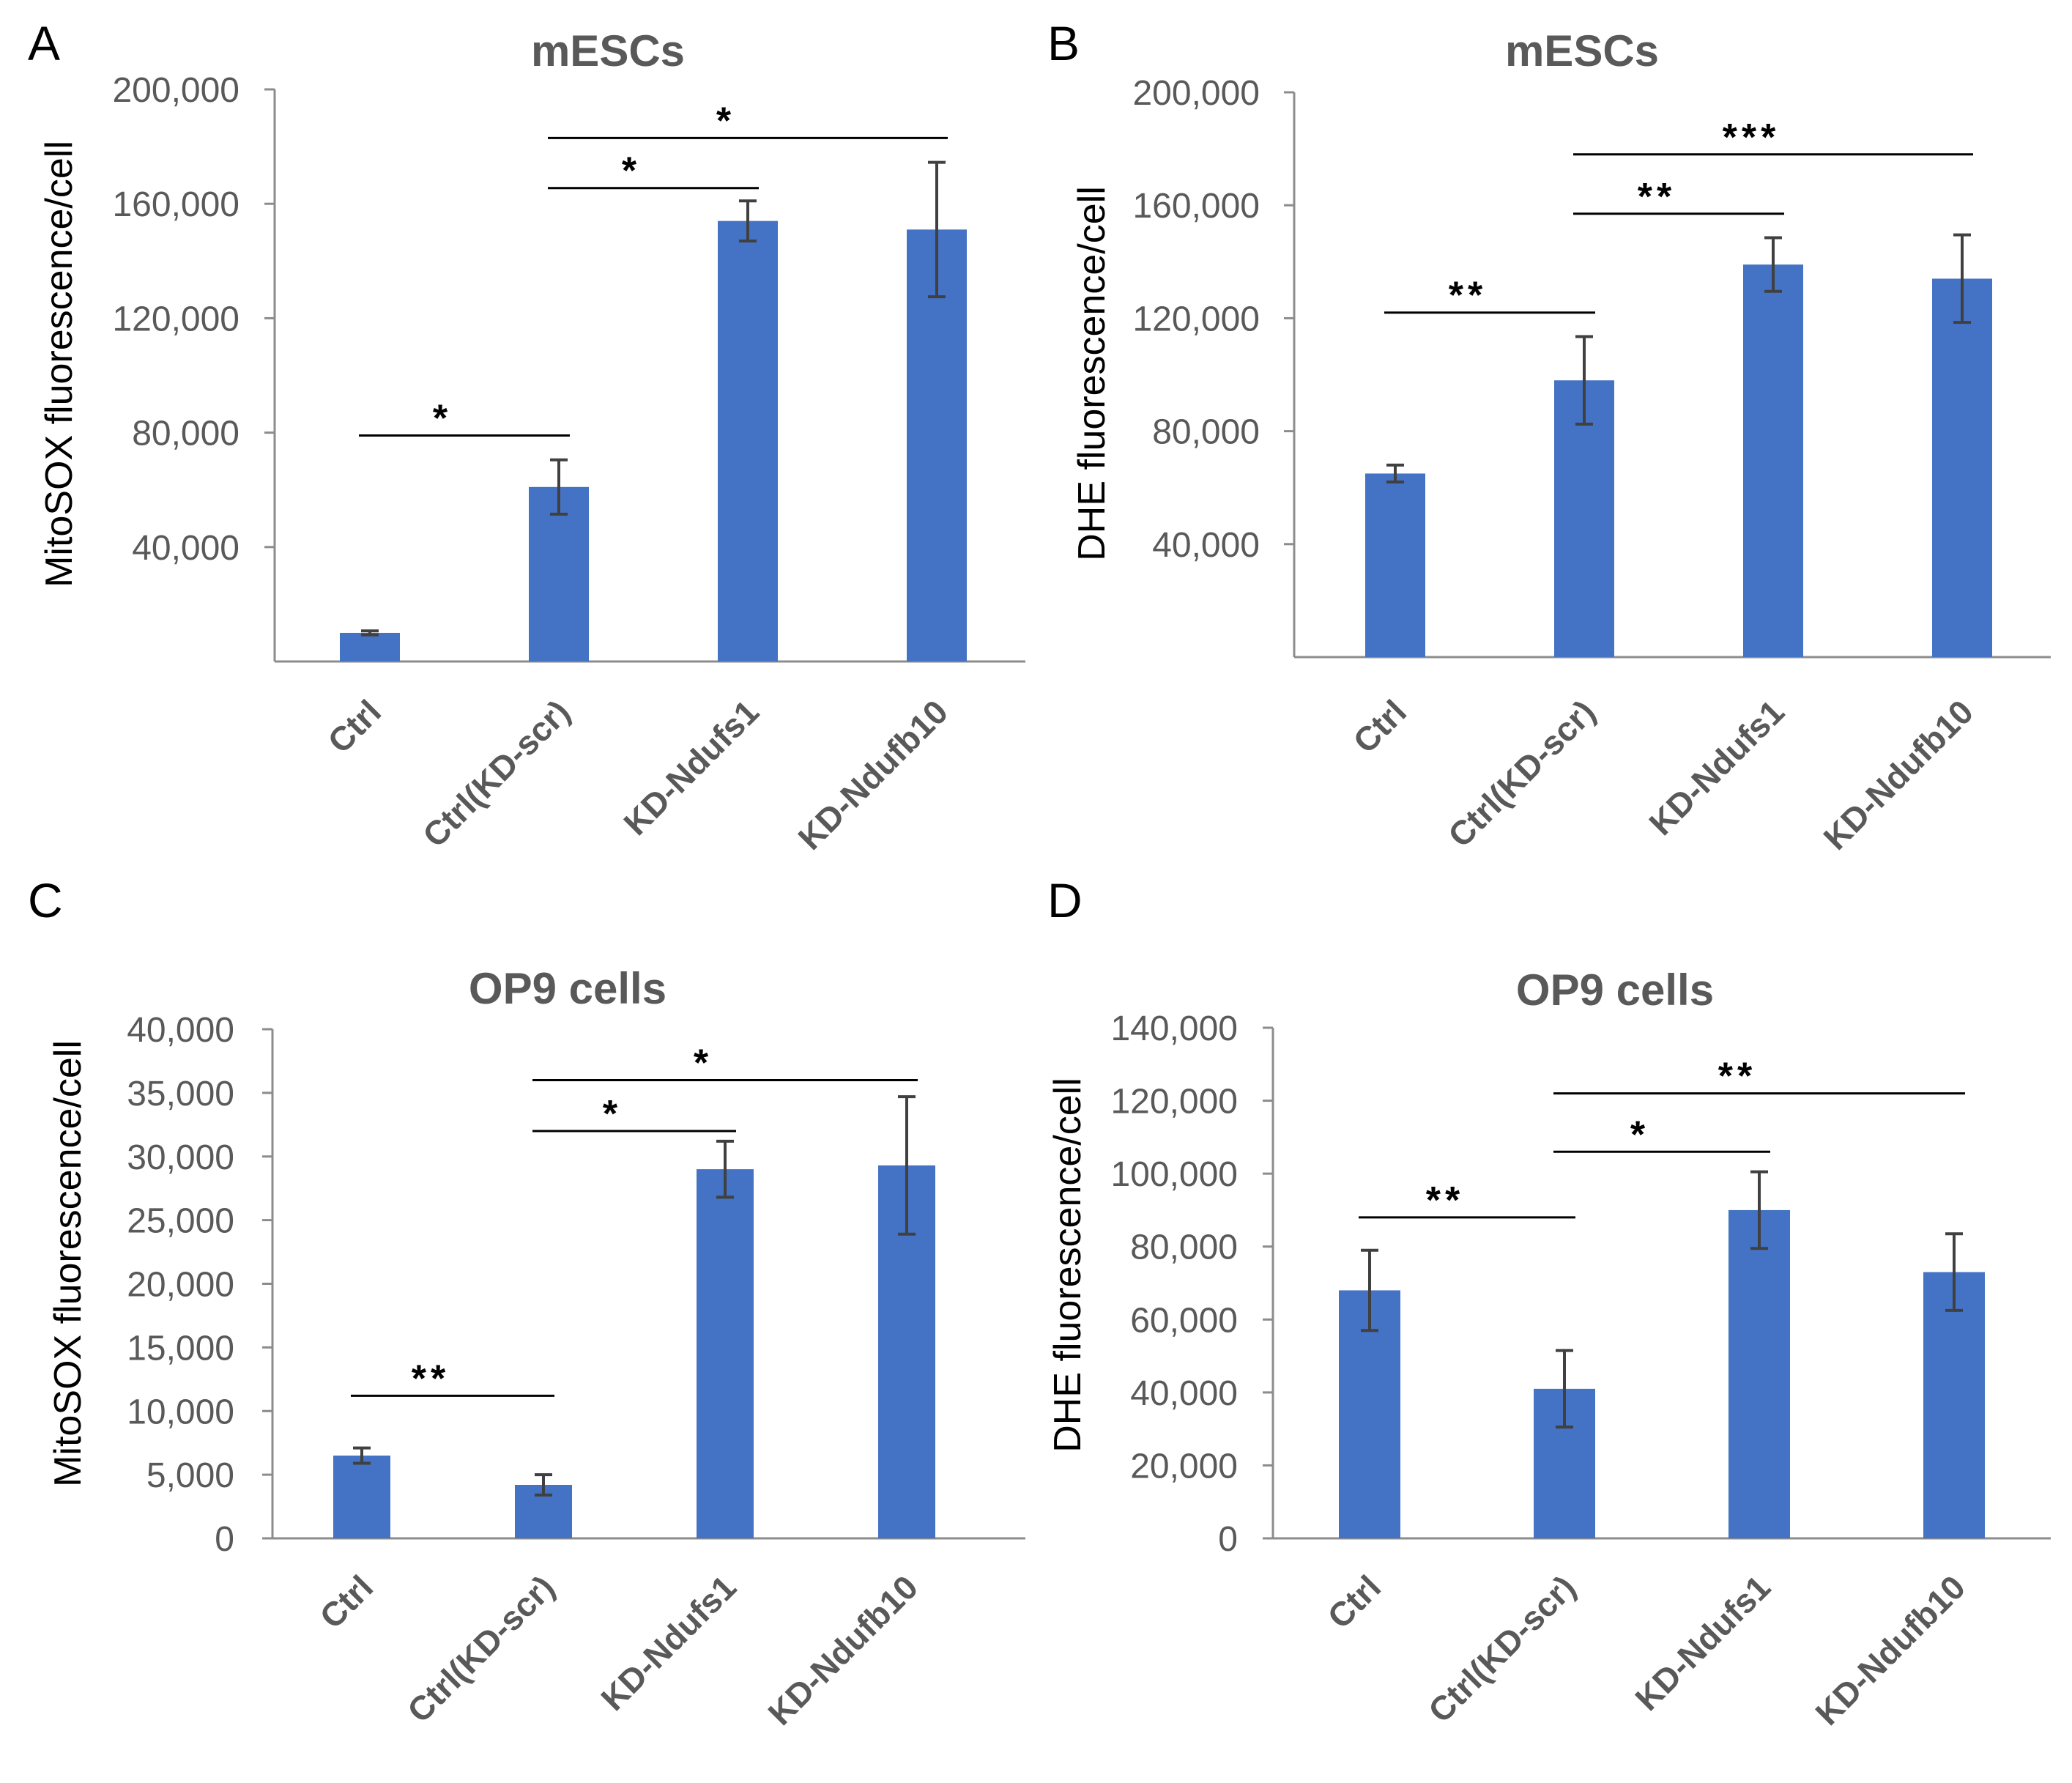  I want to click on panel-a-y-tick-label: 80,000, so click(185, 434).